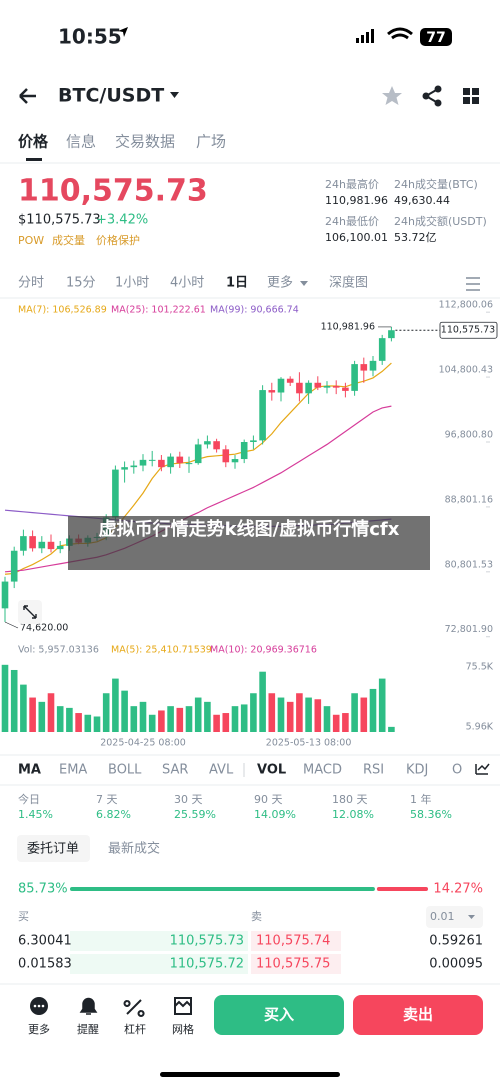  What do you see at coordinates (125, 770) in the screenshot?
I see `indicator-tab: BOLL` at bounding box center [125, 770].